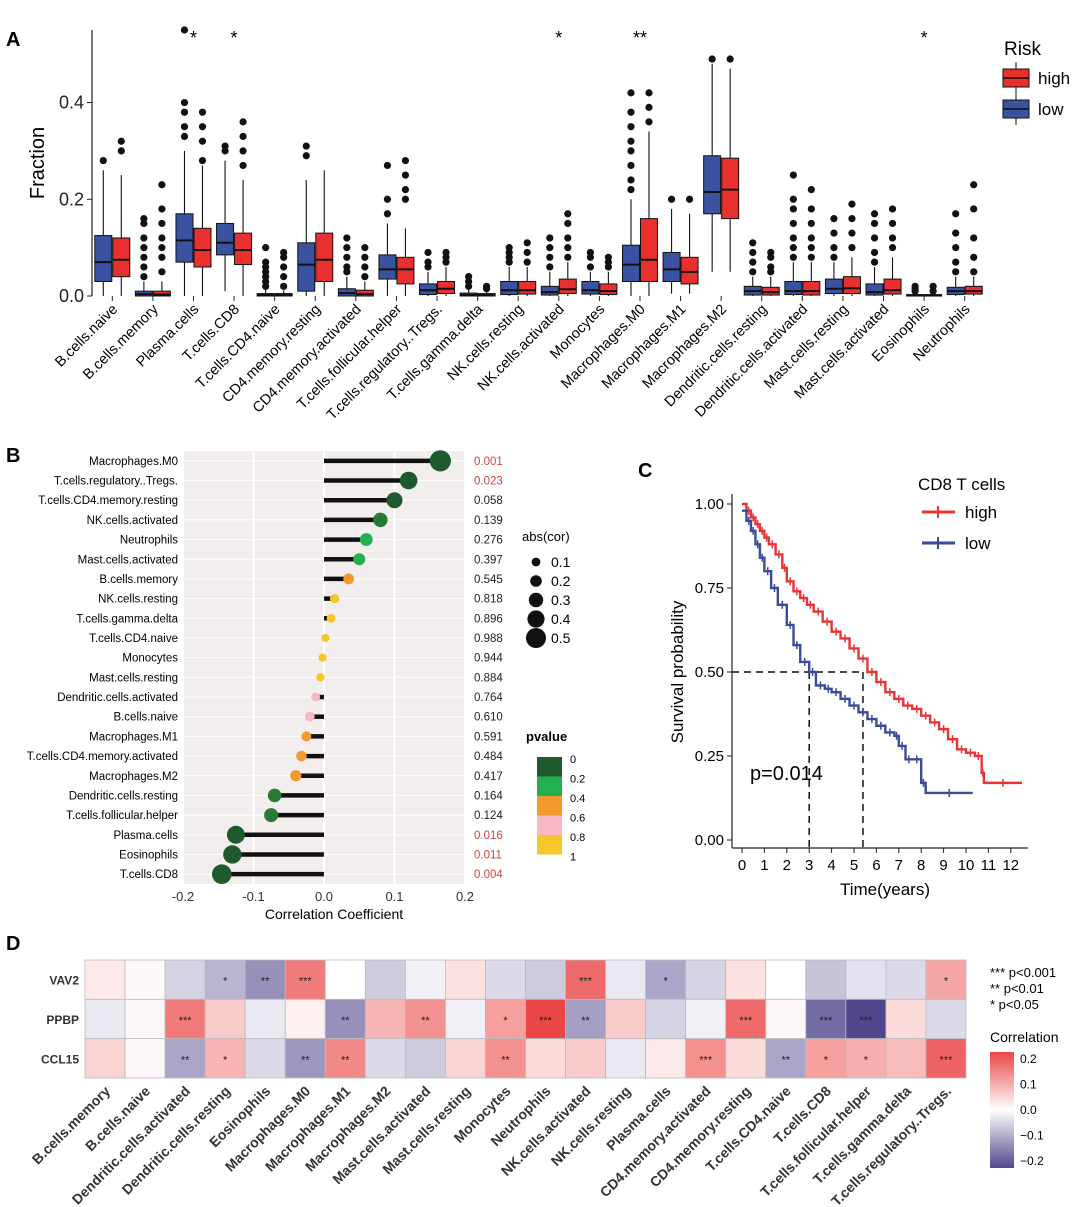 This screenshot has height=1207, width=1072. I want to click on panel-label-b: B, so click(13, 456).